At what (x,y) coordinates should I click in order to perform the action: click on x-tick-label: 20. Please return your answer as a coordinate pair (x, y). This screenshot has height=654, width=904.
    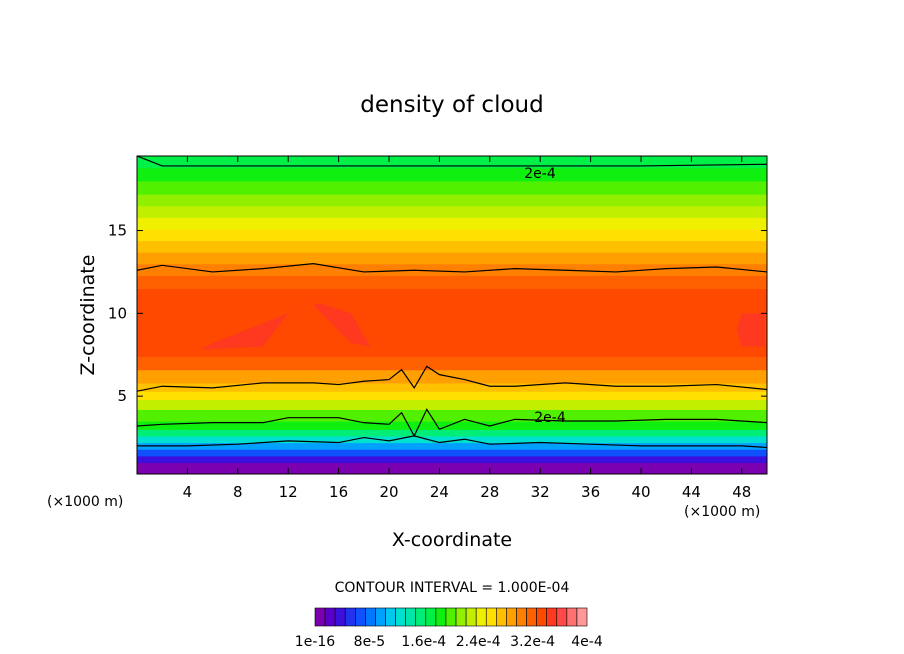
    Looking at the image, I should click on (388, 492).